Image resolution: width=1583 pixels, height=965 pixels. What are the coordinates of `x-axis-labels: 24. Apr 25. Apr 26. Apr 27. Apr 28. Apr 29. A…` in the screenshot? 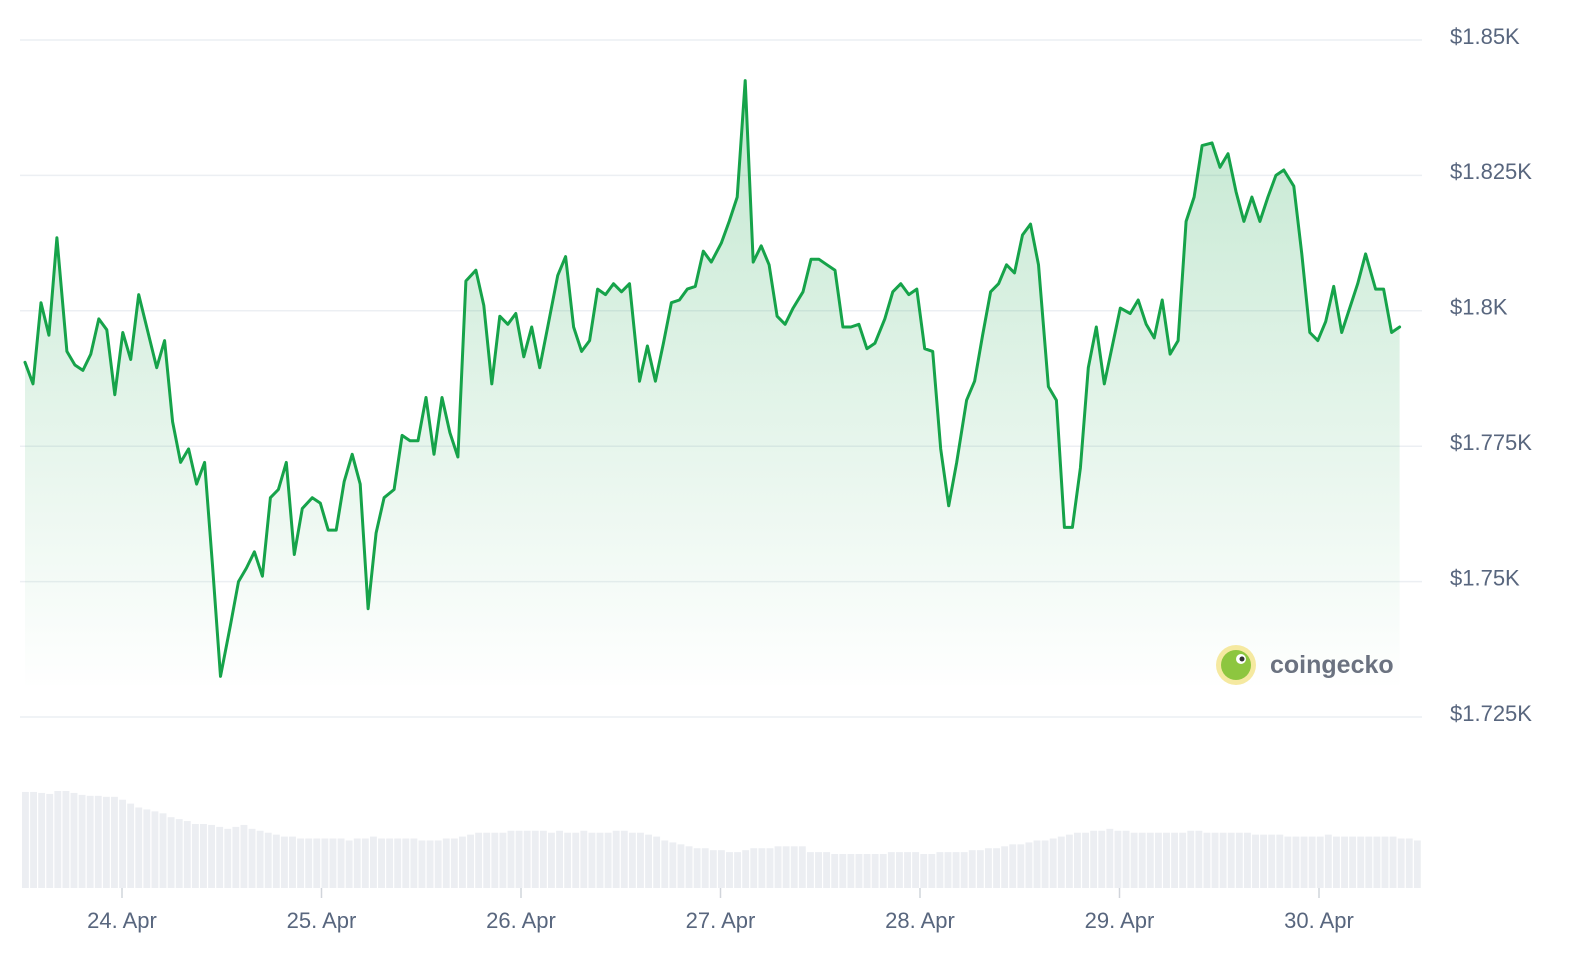 It's located at (720, 910).